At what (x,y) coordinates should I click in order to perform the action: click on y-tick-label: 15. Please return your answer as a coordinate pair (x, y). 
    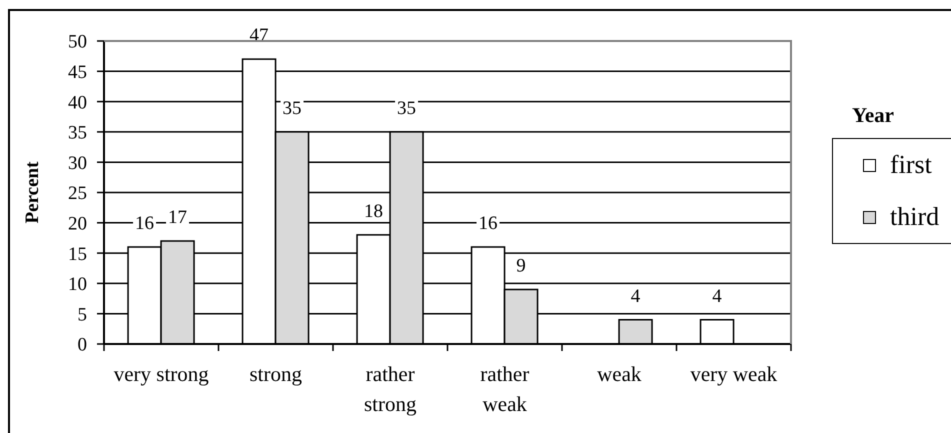
    Looking at the image, I should click on (77, 254).